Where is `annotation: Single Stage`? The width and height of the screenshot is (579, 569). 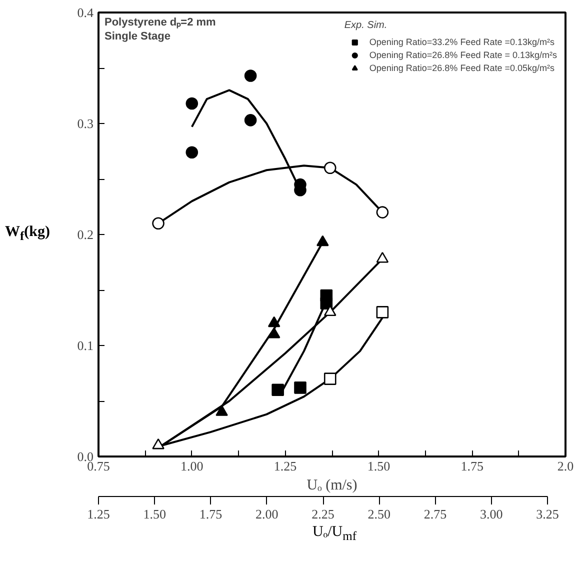
annotation: Single Stage is located at coordinates (137, 36).